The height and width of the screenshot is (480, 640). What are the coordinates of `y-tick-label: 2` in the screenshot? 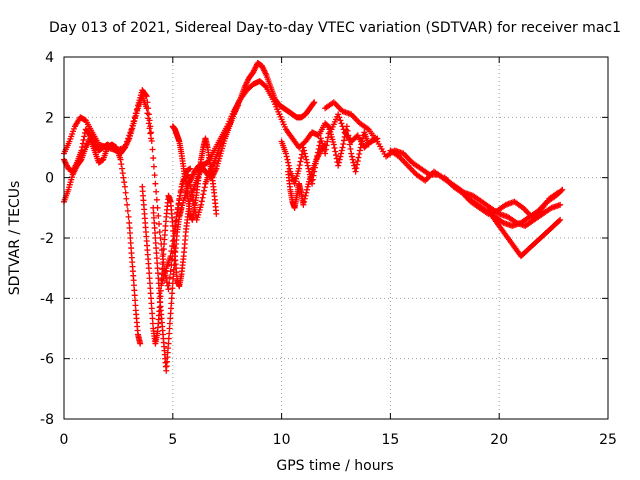 It's located at (49, 118).